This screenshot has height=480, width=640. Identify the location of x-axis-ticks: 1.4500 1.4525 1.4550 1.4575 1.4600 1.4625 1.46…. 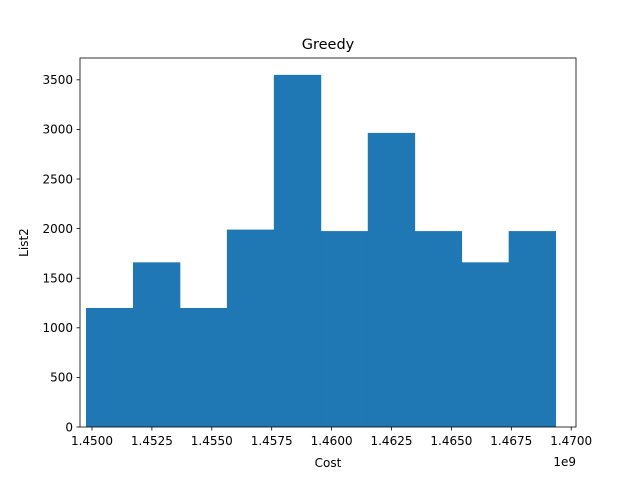
(331, 437).